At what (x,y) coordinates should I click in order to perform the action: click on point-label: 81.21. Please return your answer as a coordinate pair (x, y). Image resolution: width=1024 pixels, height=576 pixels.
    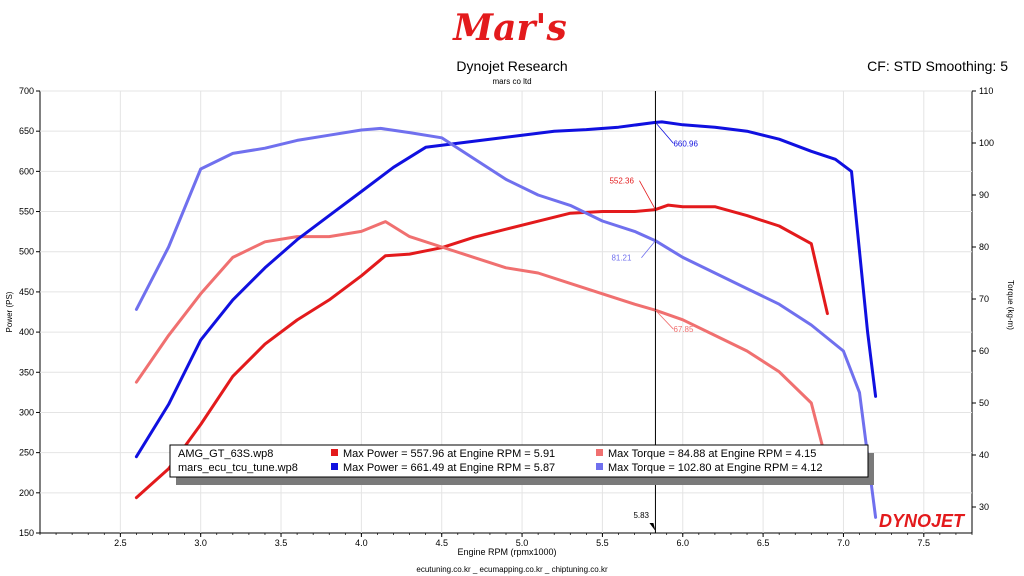
    Looking at the image, I should click on (621, 258).